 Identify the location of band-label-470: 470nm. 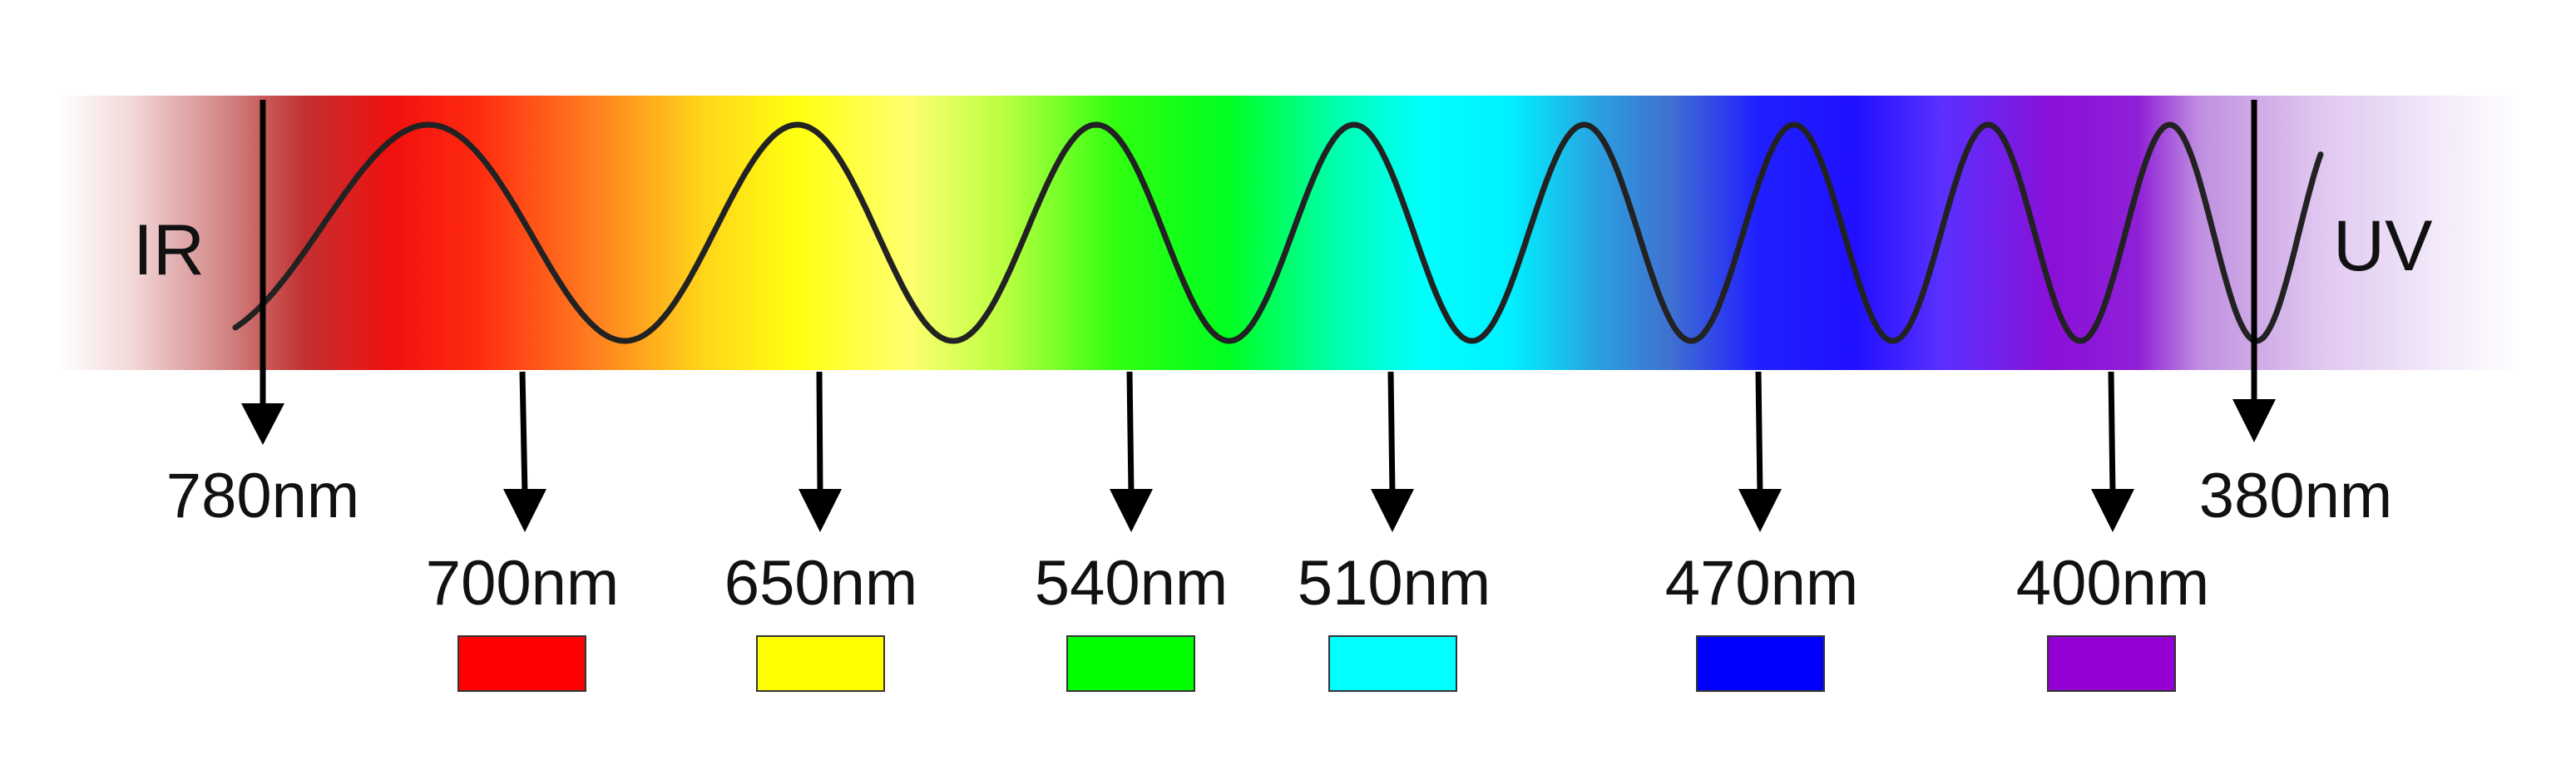
(1761, 583).